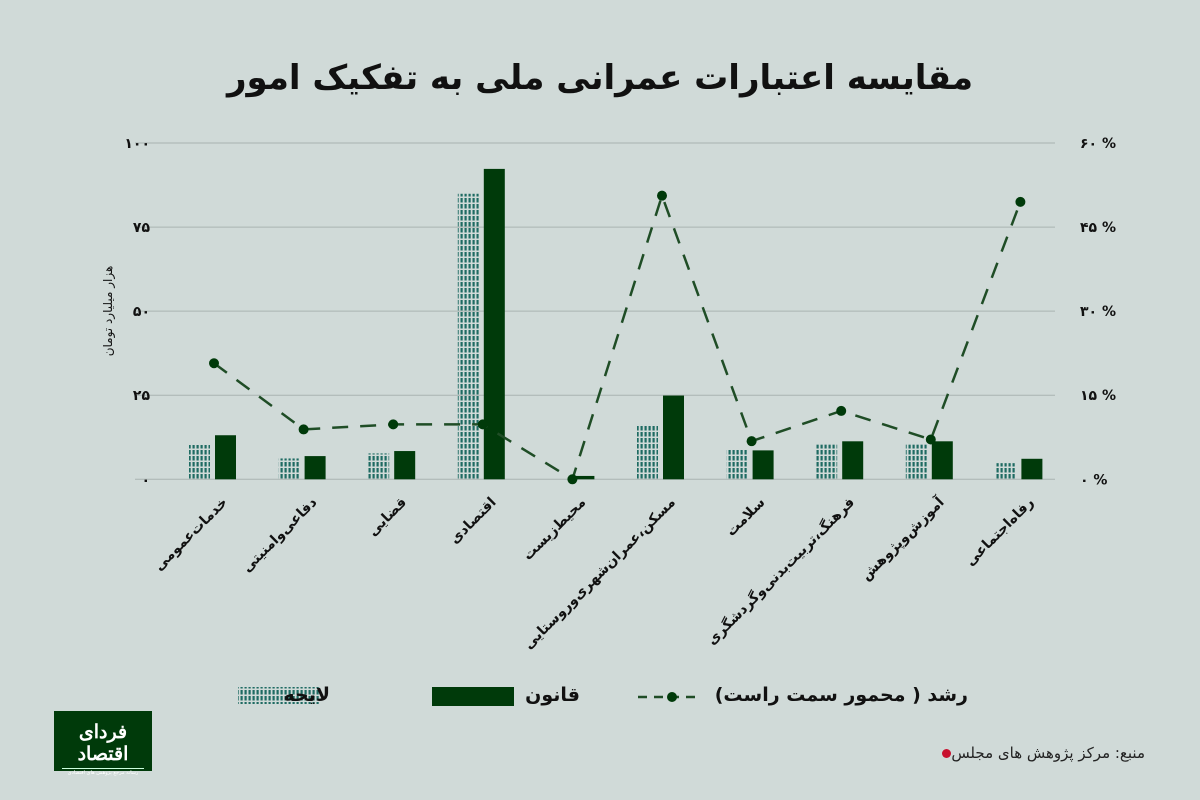  I want to click on chart-title: مقایسه اعتبارات عمرانی ملی به تفکیک امور, so click(600, 78).